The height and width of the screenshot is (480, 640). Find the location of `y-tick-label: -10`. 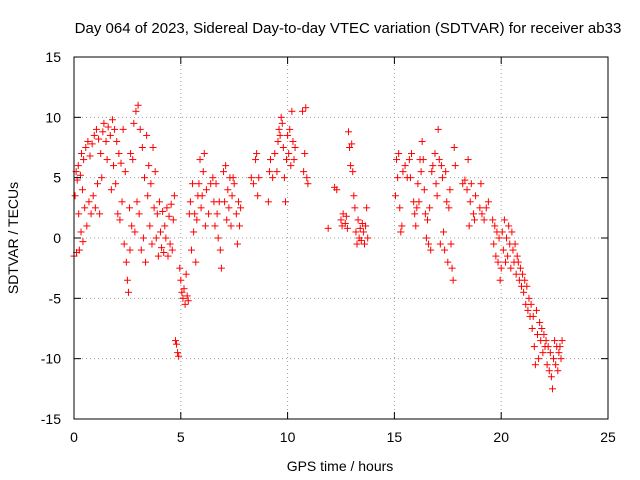

y-tick-label: -10 is located at coordinates (51, 359).